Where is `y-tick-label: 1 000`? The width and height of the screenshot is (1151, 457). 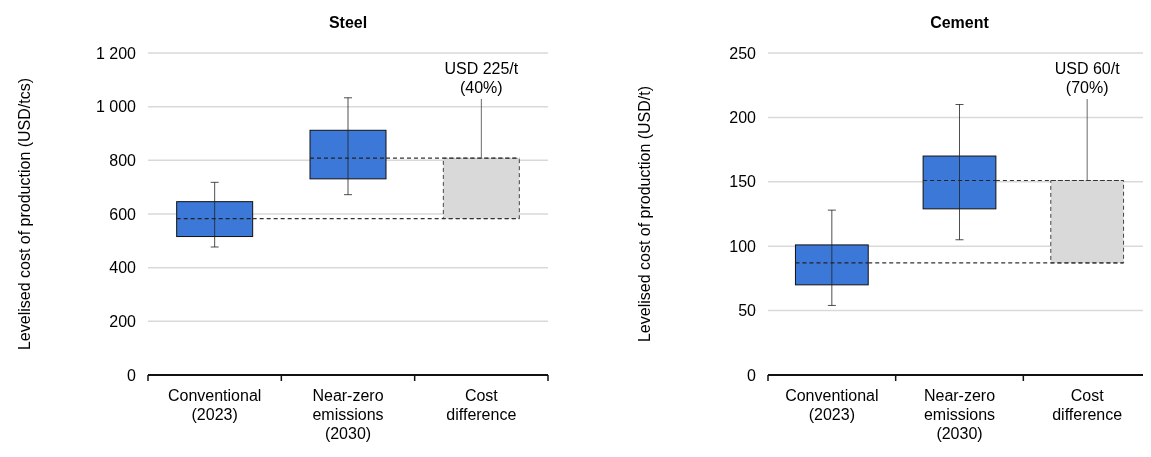
y-tick-label: 1 000 is located at coordinates (116, 107).